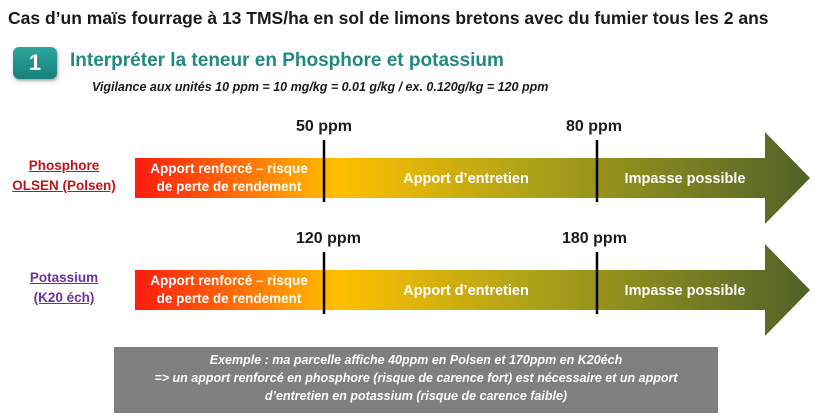  What do you see at coordinates (594, 126) in the screenshot?
I see `phosphore-threshold-high: 80 ppm` at bounding box center [594, 126].